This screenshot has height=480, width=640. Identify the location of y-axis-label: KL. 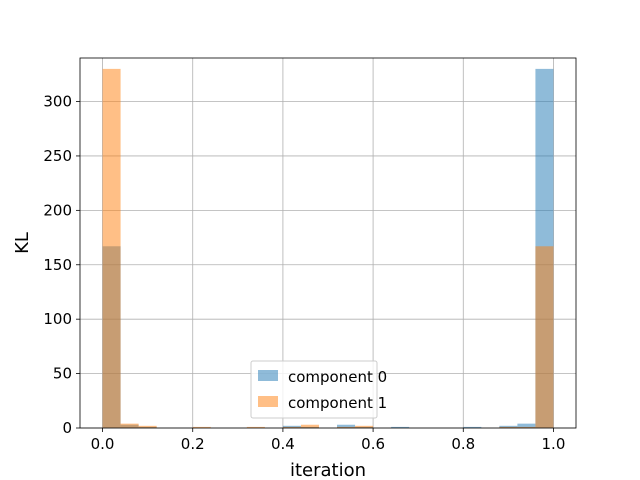
(22, 243).